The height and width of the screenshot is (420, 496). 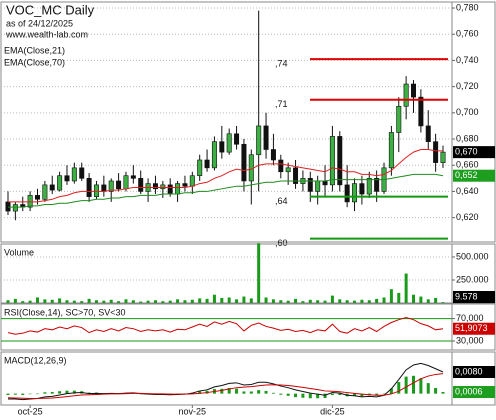 I want to click on last-value-label: 9.578, so click(x=466, y=296).